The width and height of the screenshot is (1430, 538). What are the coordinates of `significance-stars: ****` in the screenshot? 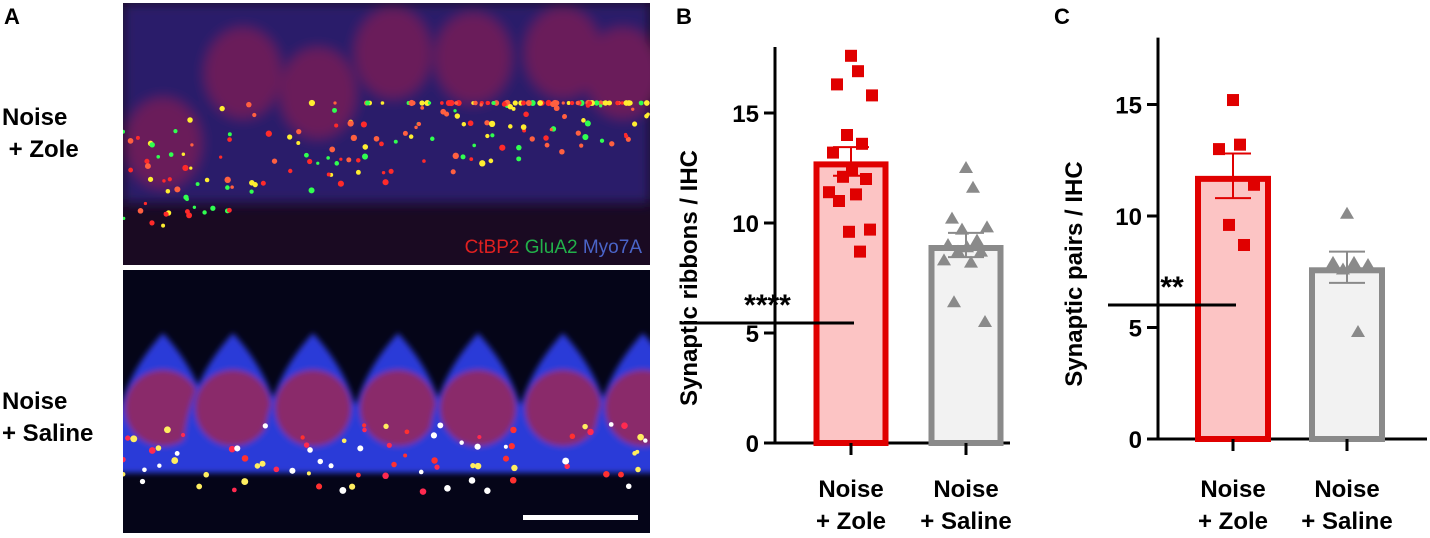 It's located at (767, 305).